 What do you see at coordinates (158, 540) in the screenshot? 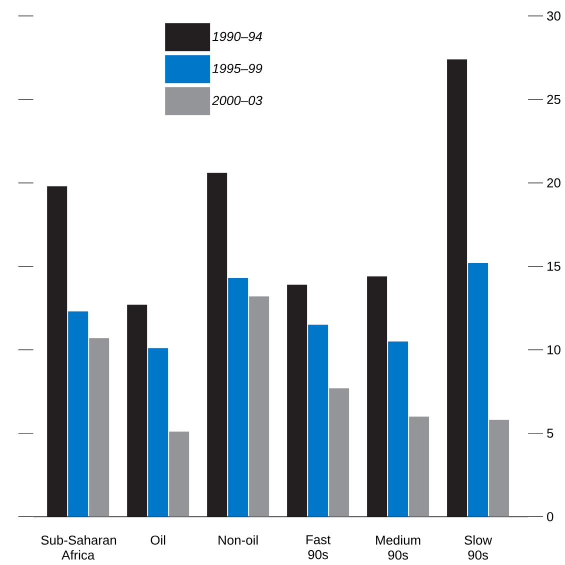
I see `x-tick-label: Oil` at bounding box center [158, 540].